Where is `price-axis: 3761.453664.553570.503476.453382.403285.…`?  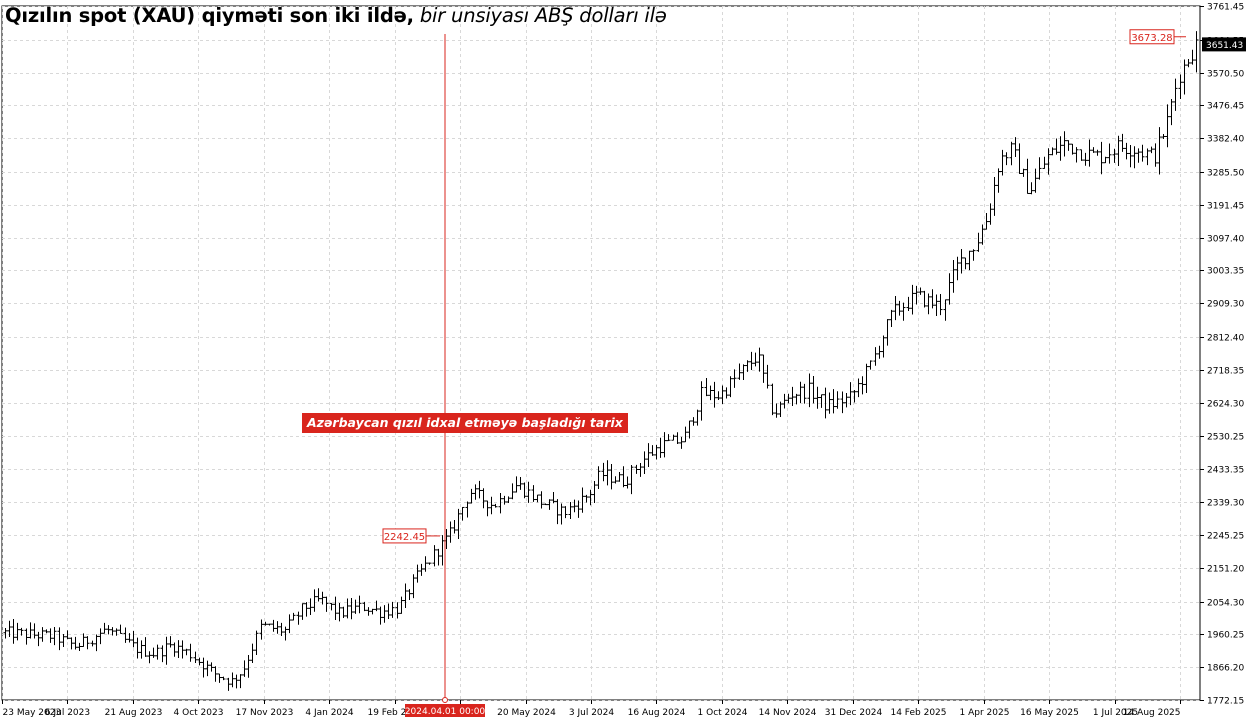
price-axis: 3761.453664.553570.503476.453382.403285.… is located at coordinates (1222, 355).